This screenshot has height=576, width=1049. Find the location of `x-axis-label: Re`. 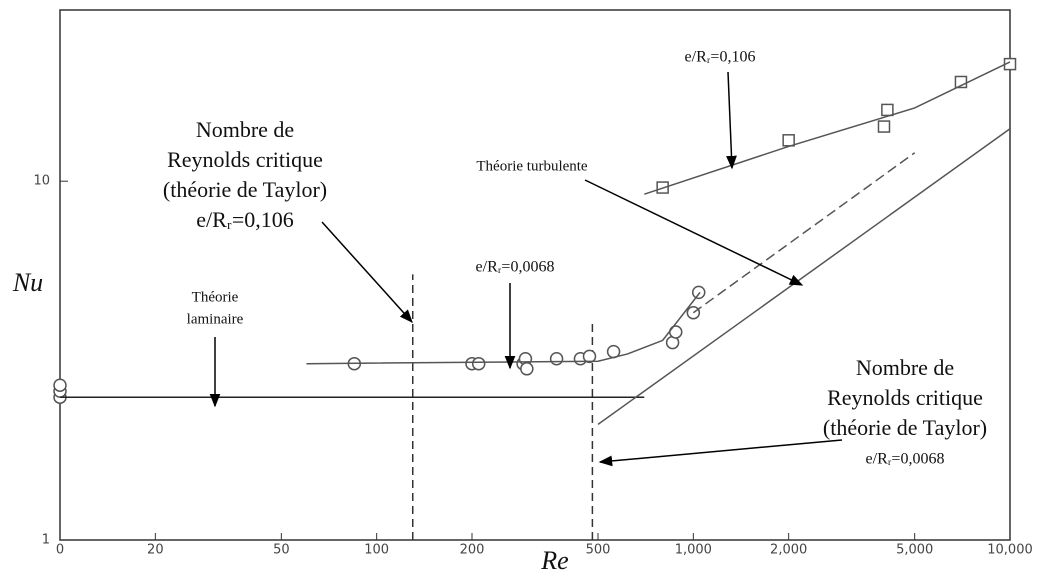

x-axis-label: Re is located at coordinates (554, 560).